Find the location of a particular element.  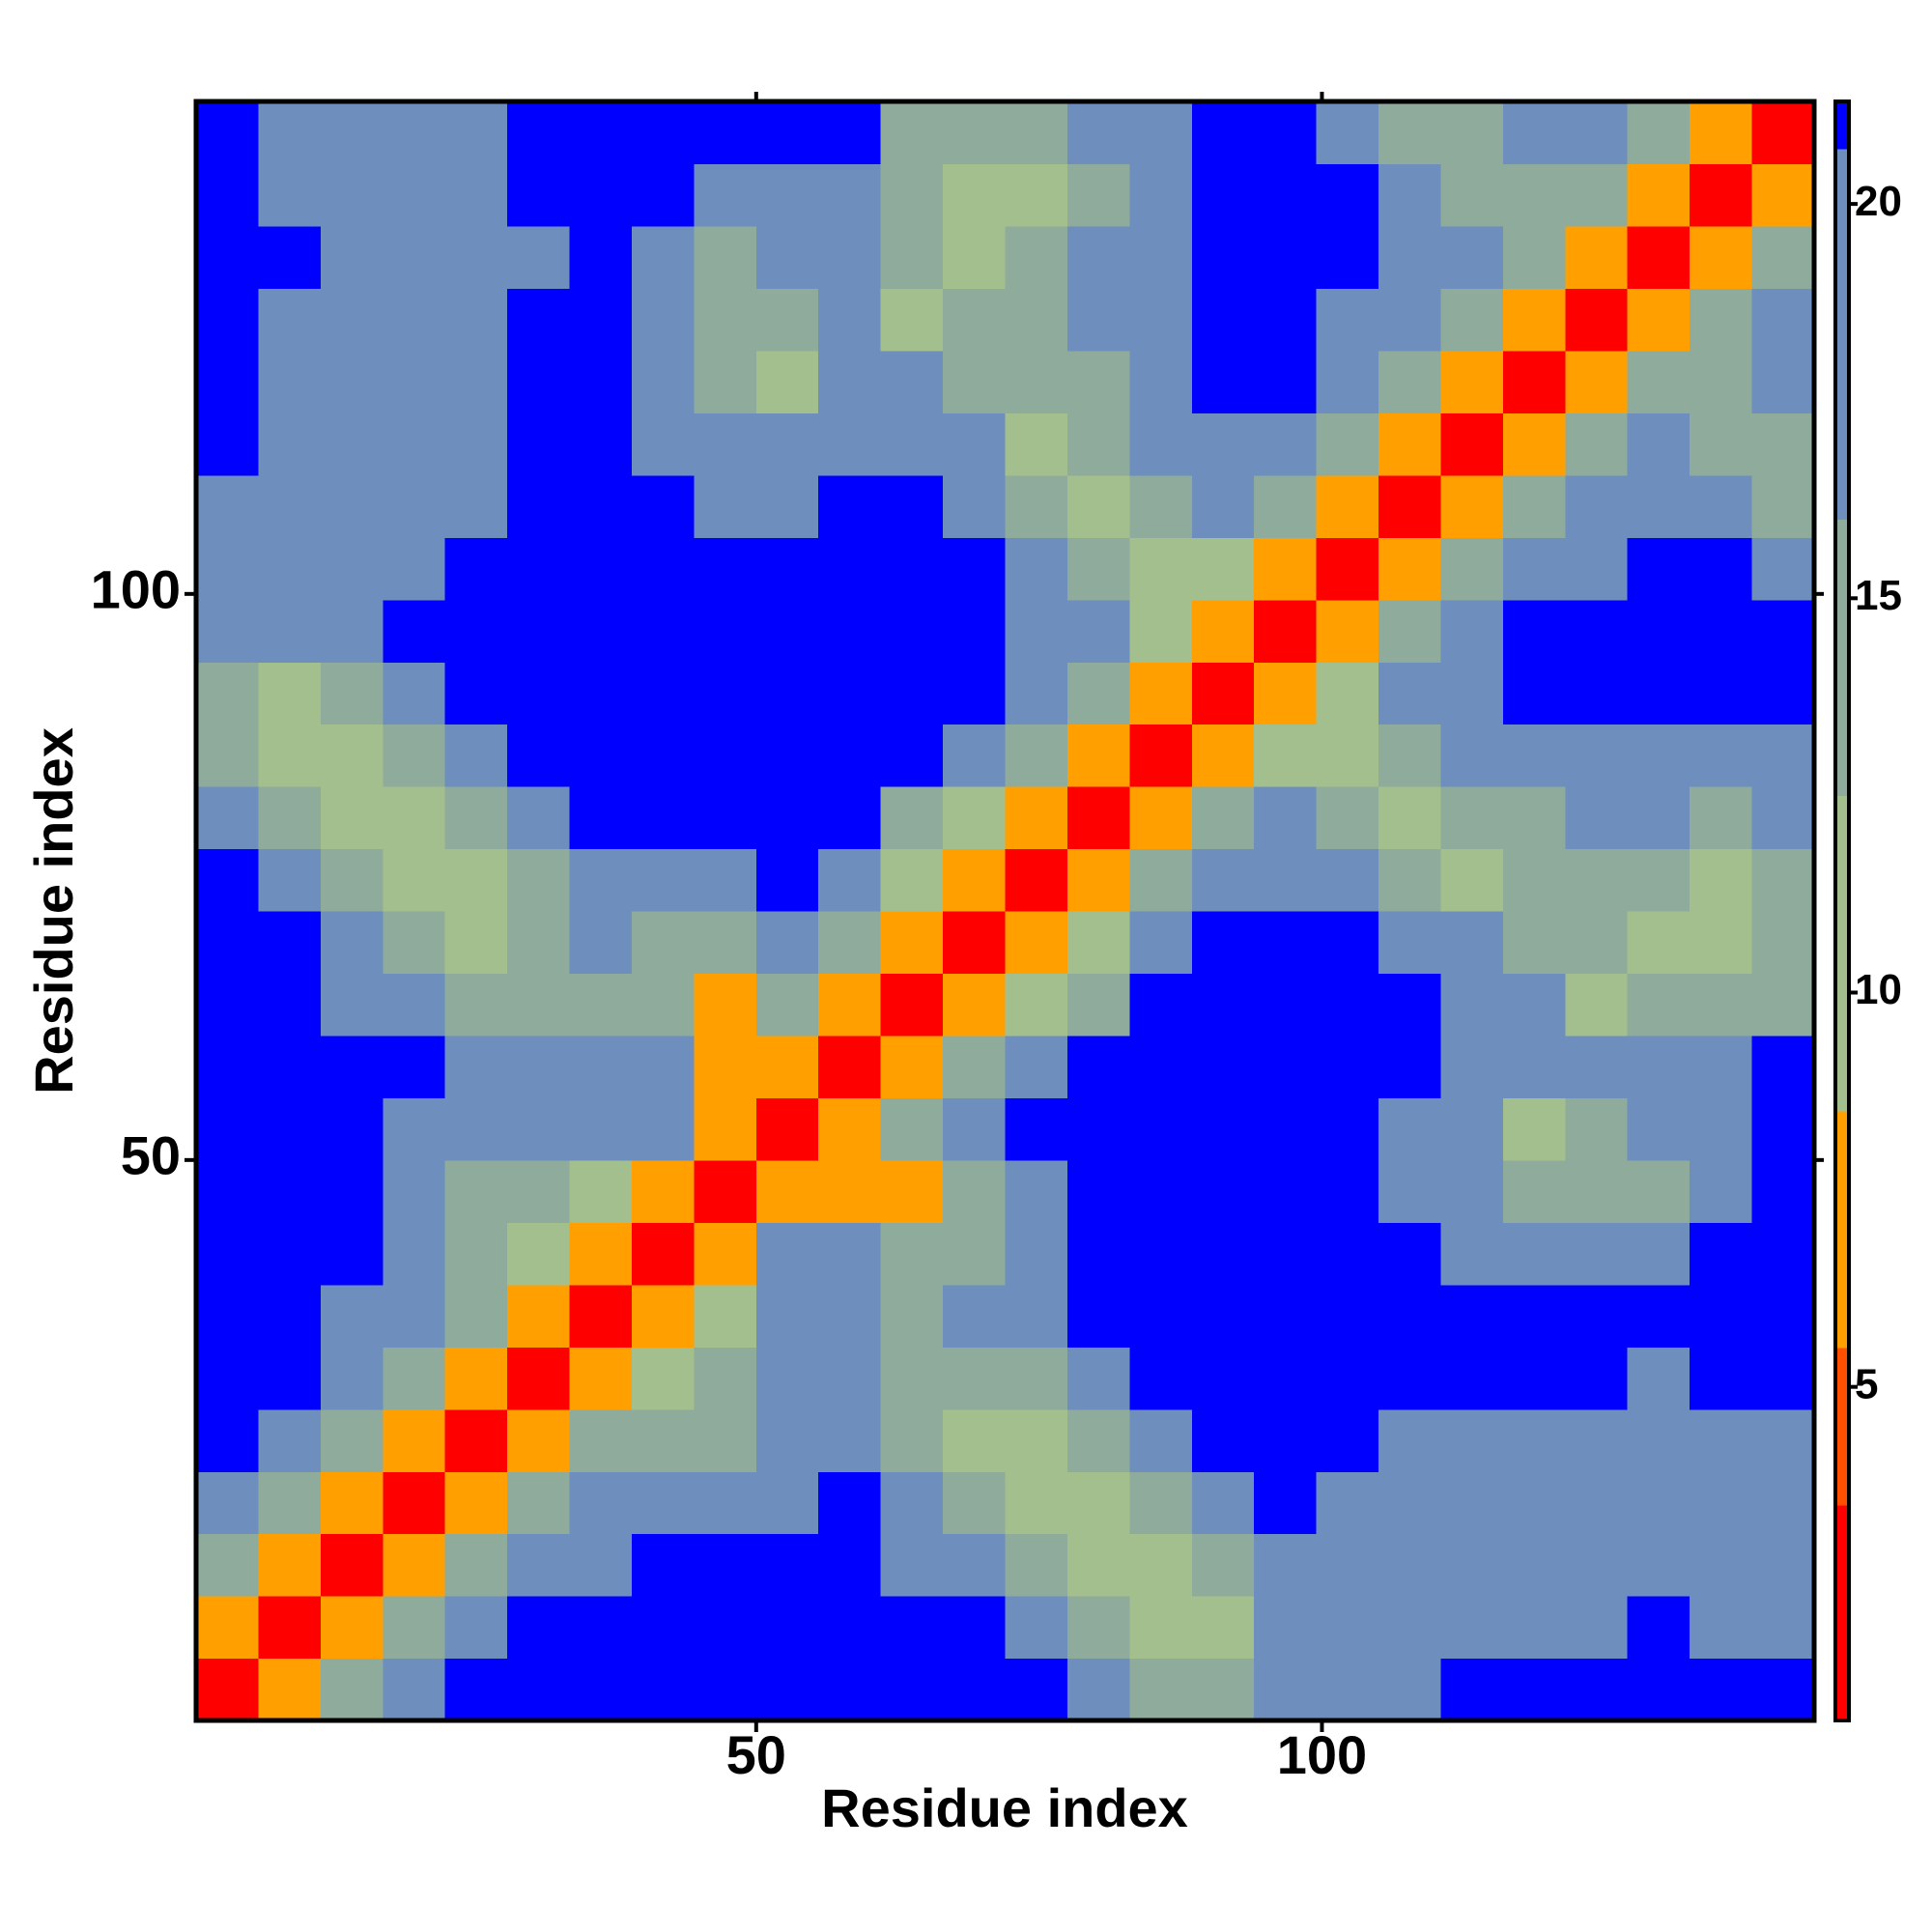

y-axis-title: Residue index is located at coordinates (53, 910).